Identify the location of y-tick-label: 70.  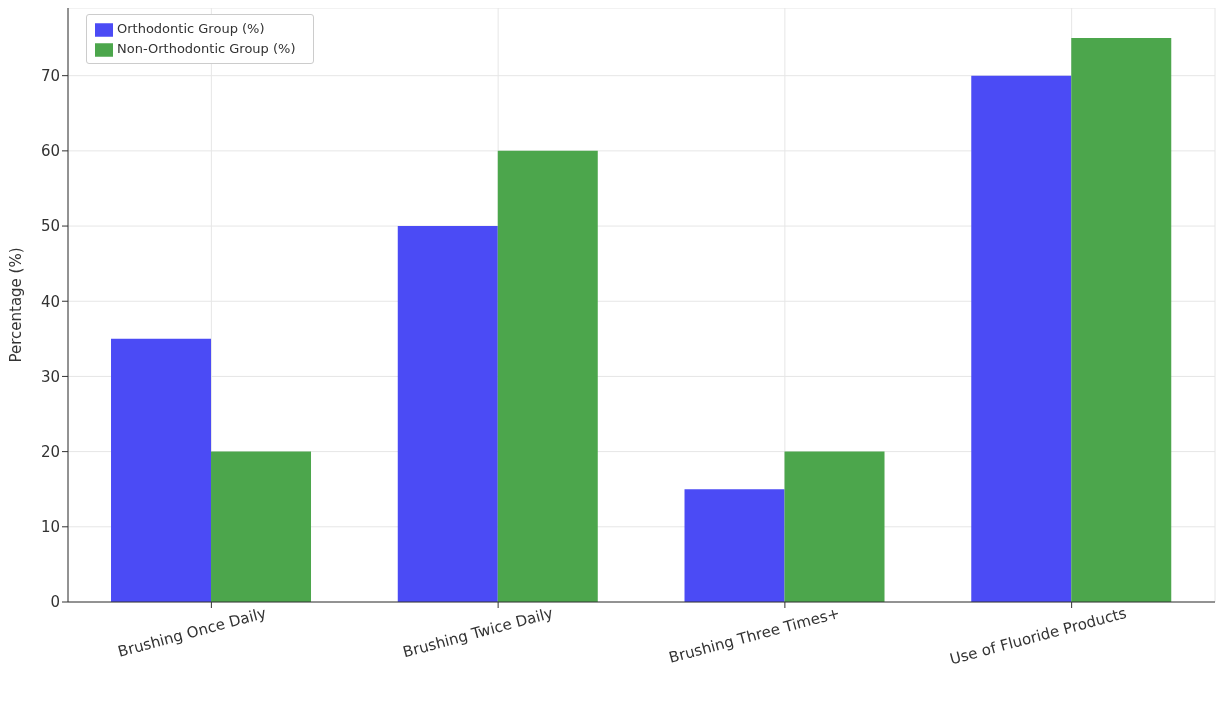
(50, 76).